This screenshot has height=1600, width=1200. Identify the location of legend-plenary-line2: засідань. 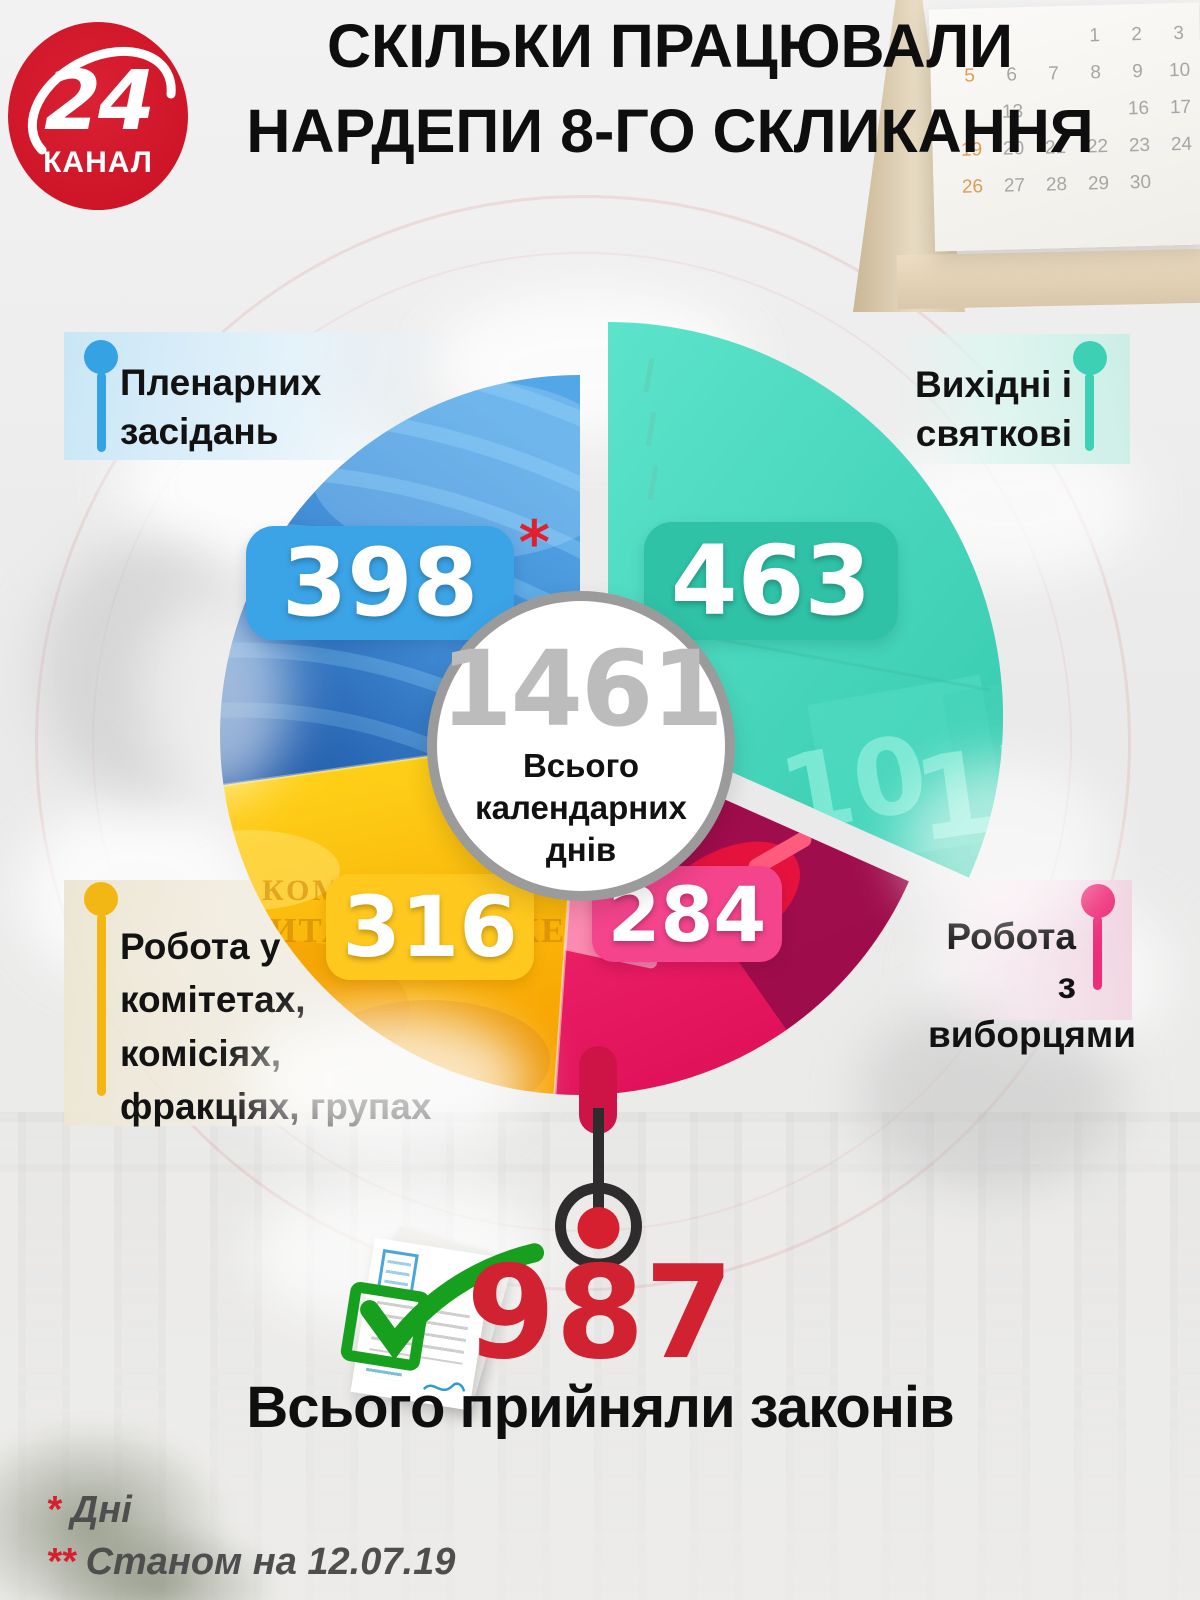
(199, 432).